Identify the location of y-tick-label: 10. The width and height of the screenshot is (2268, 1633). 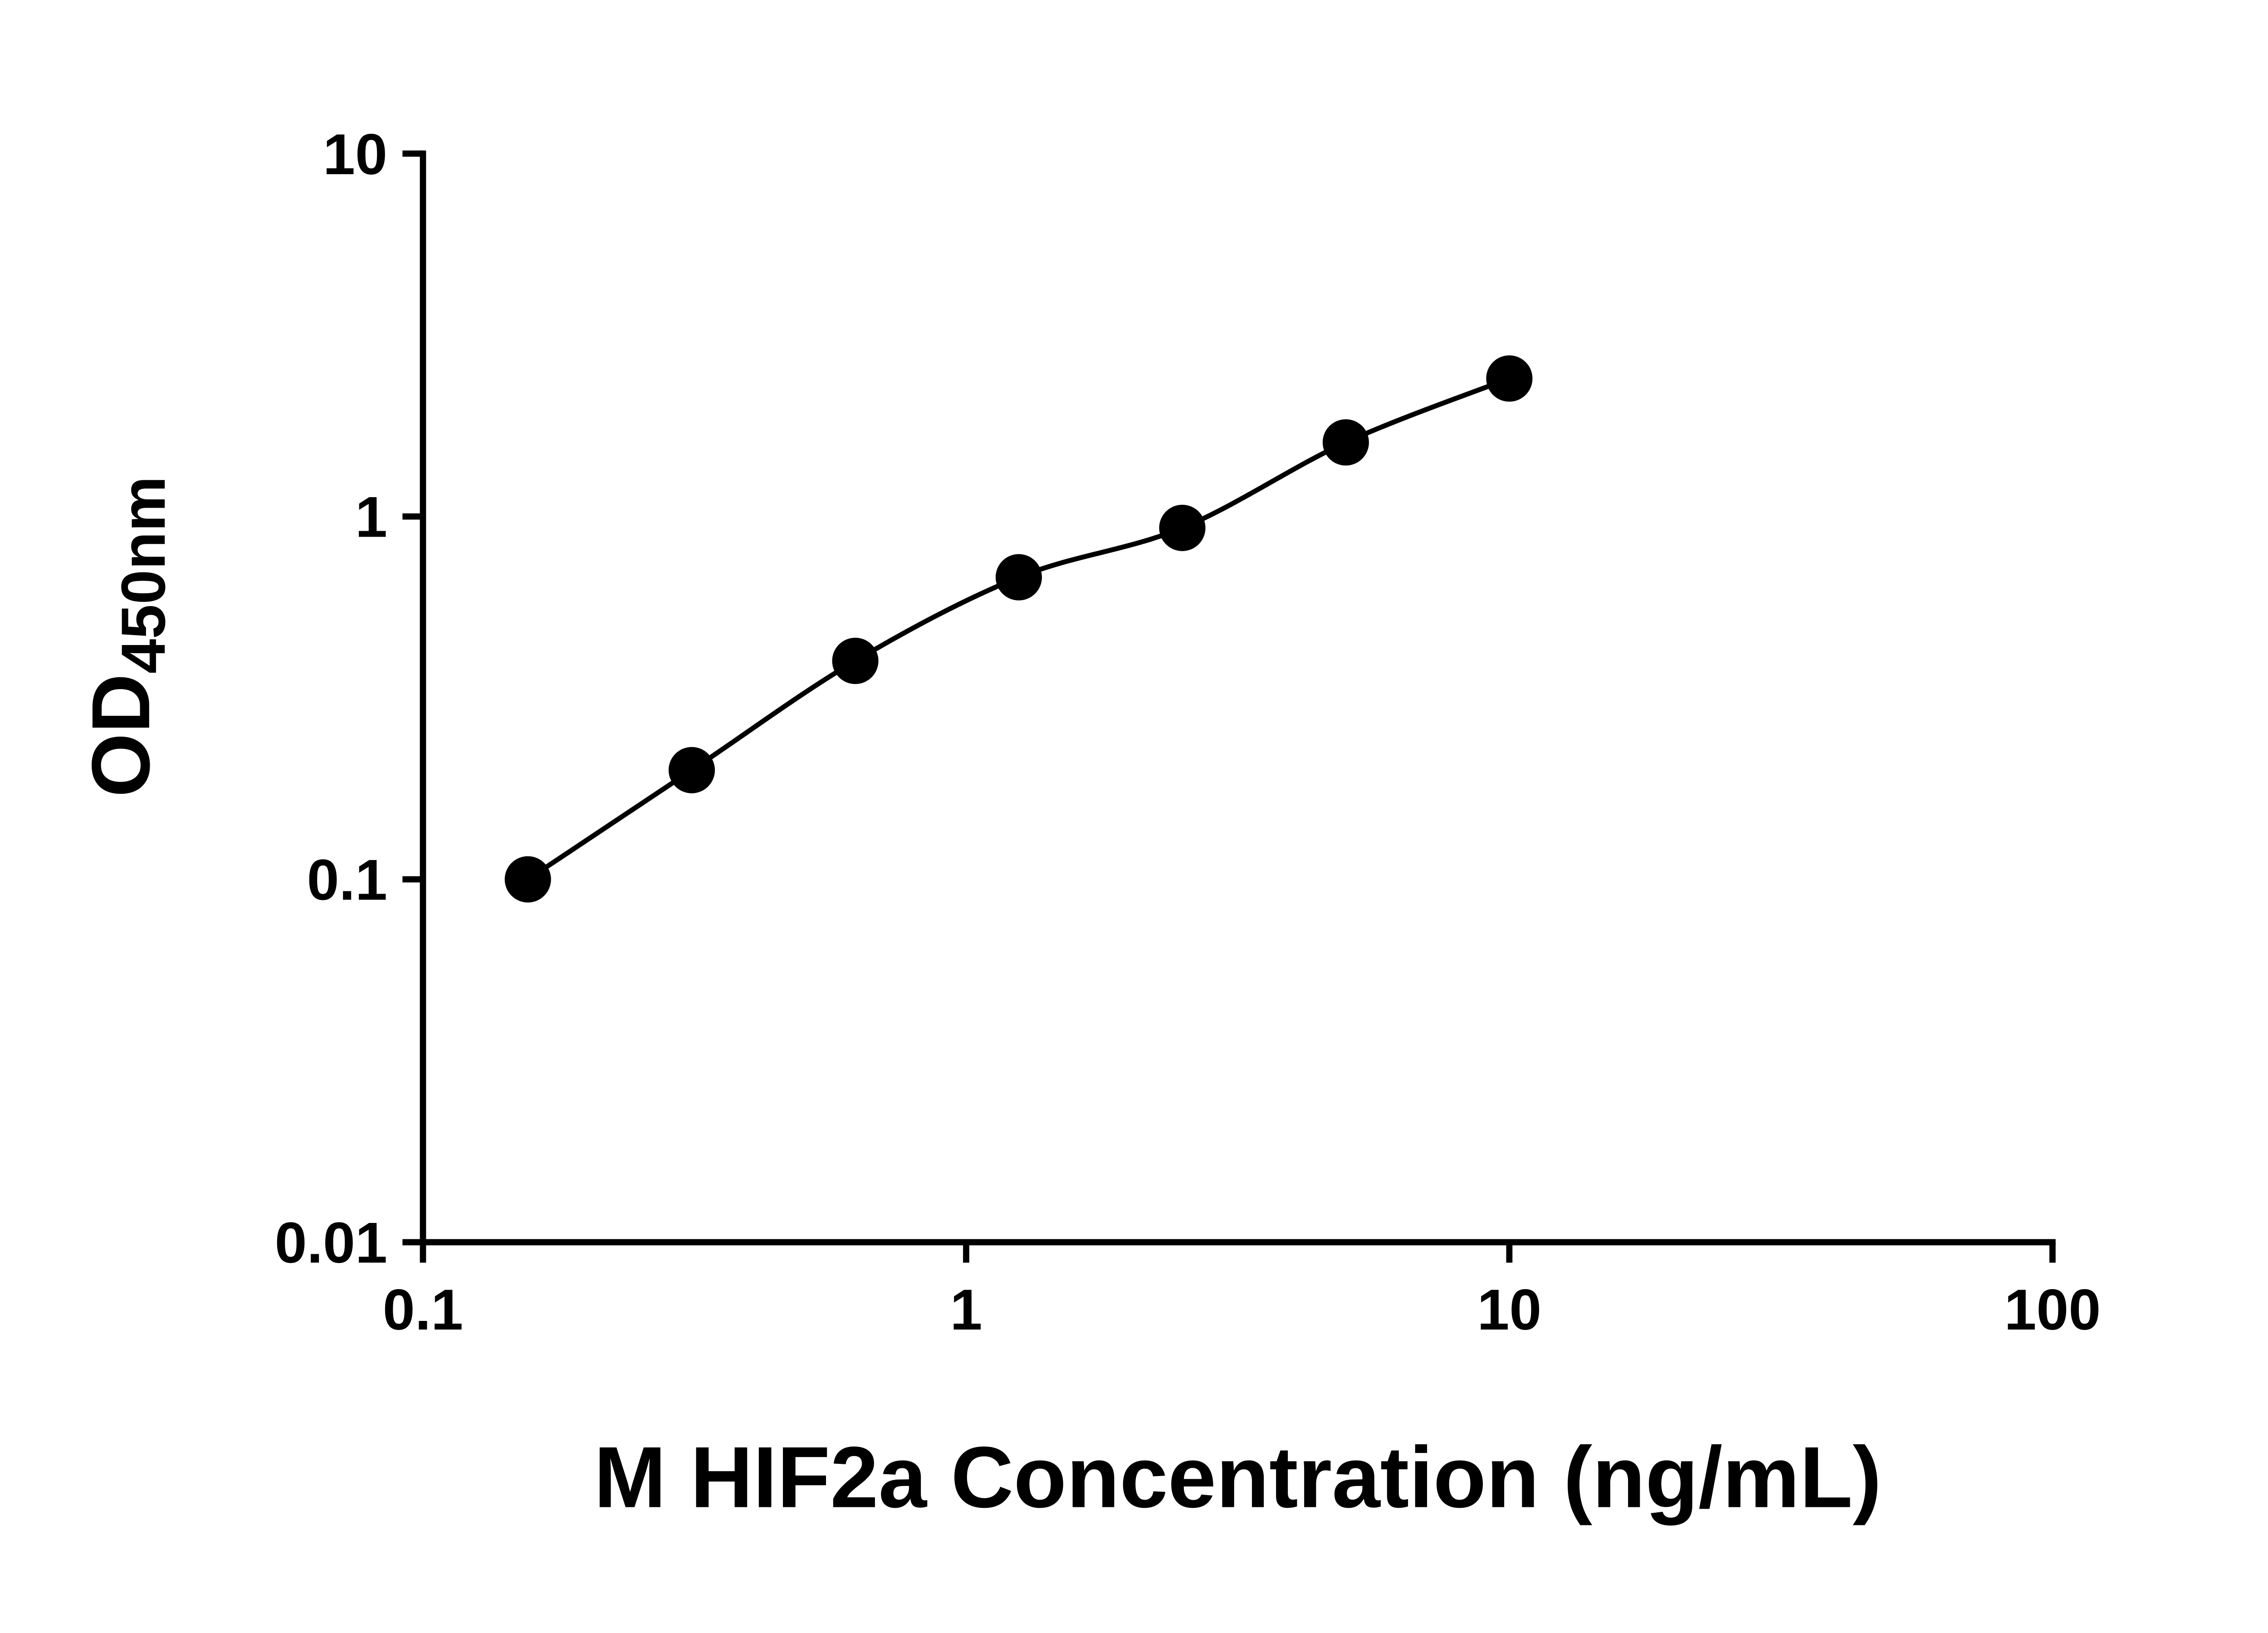
(355, 154).